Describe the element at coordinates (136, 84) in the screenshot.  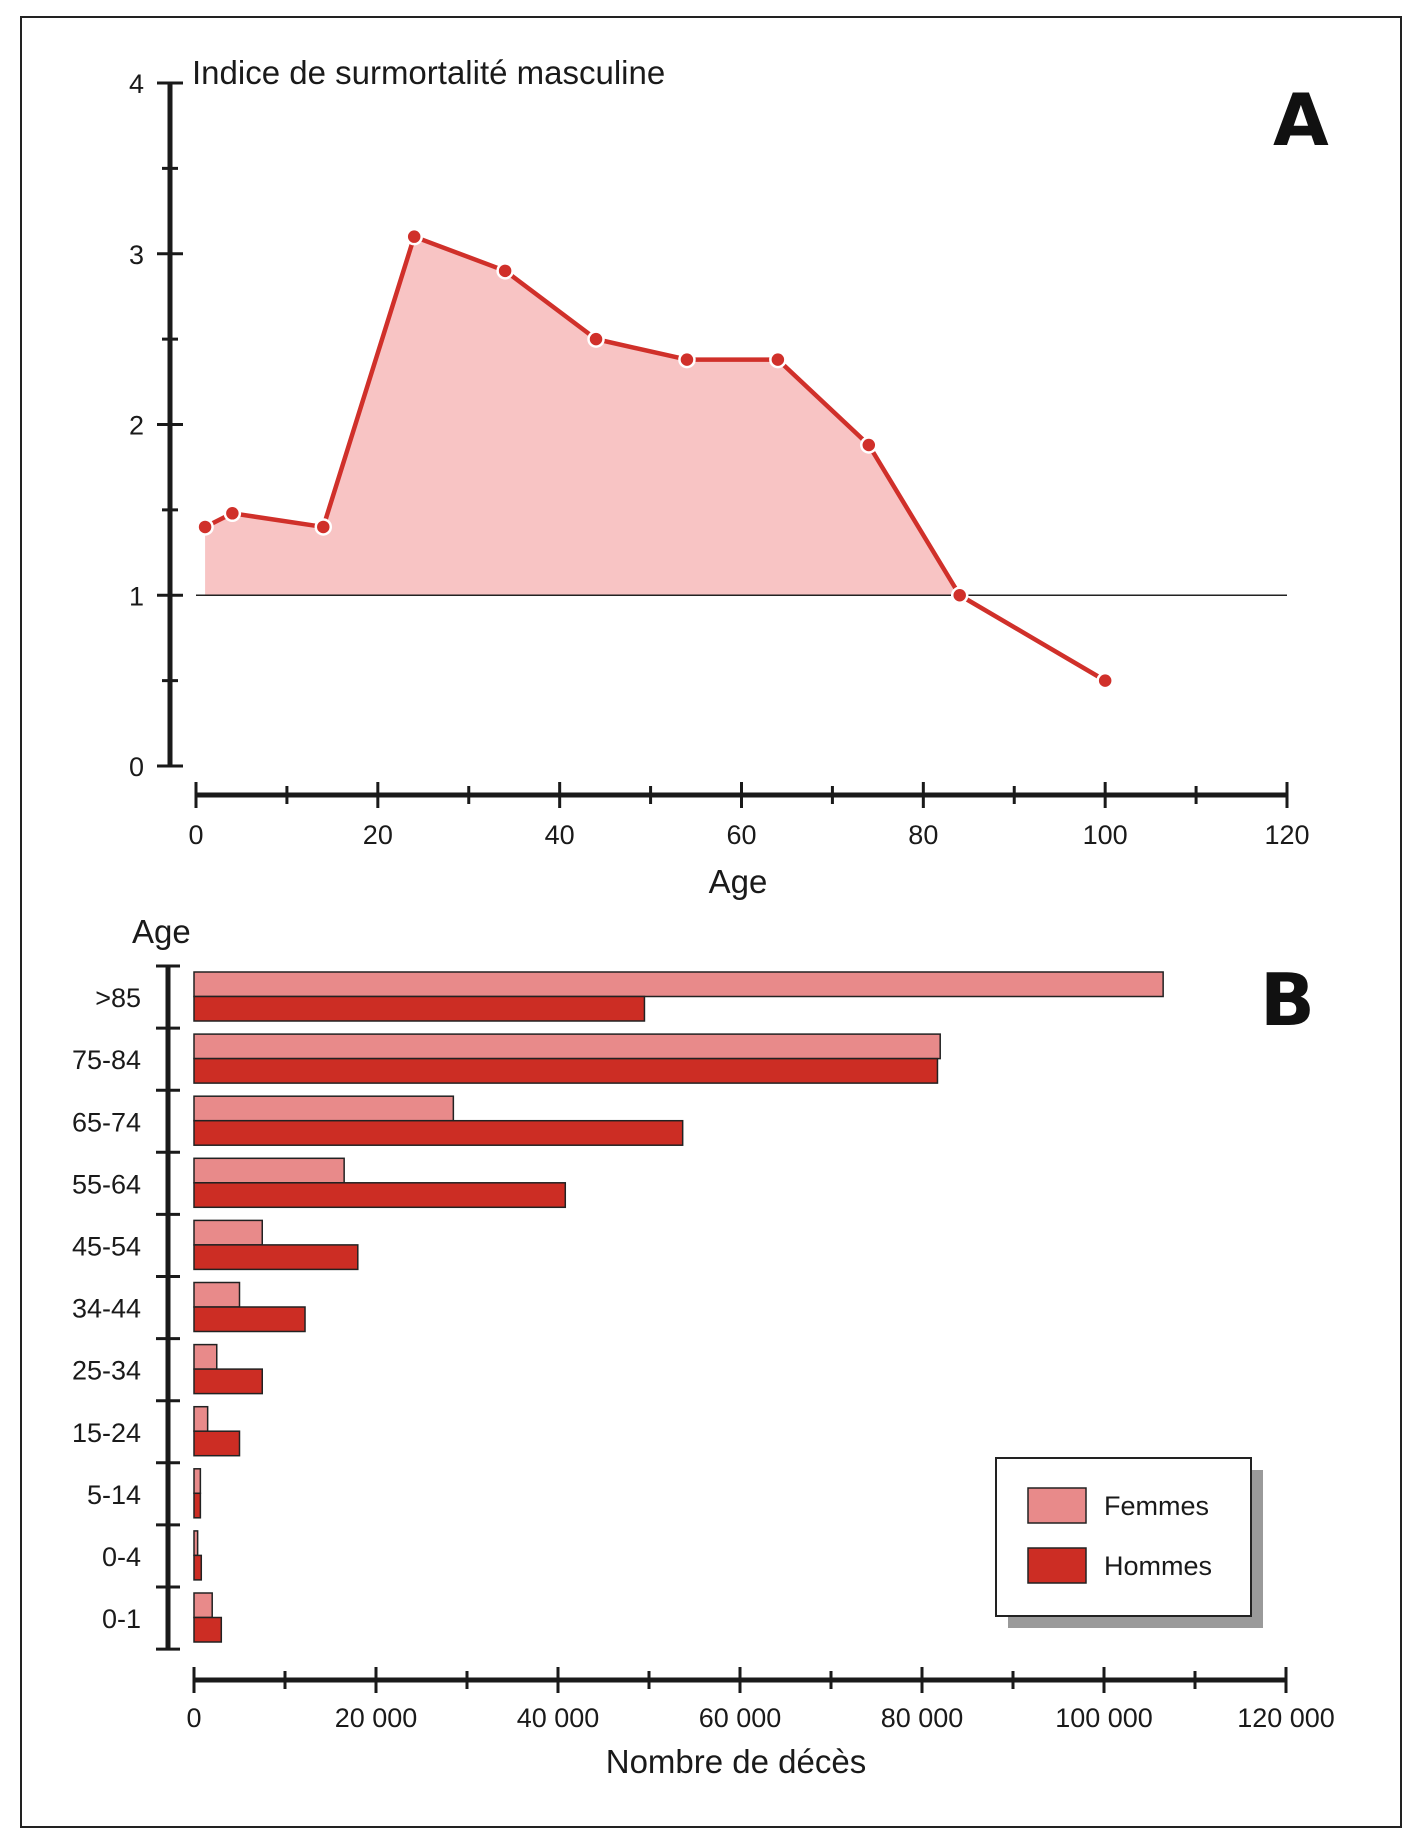
I see `y-tick-label: 4` at that location.